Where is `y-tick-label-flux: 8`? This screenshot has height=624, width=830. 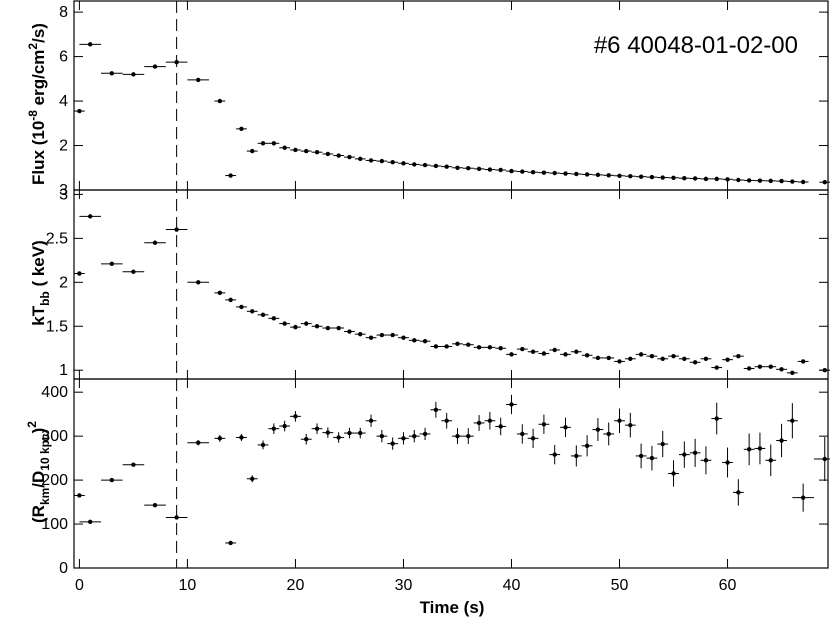
y-tick-label-flux: 8 is located at coordinates (63, 12).